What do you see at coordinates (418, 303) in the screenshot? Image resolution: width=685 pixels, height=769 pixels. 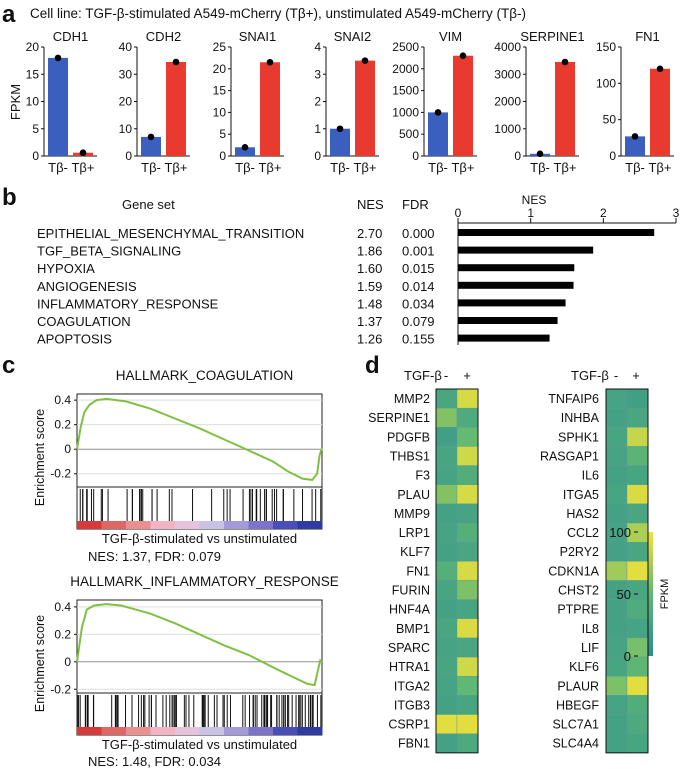 I see `fdr-value: 0.034` at bounding box center [418, 303].